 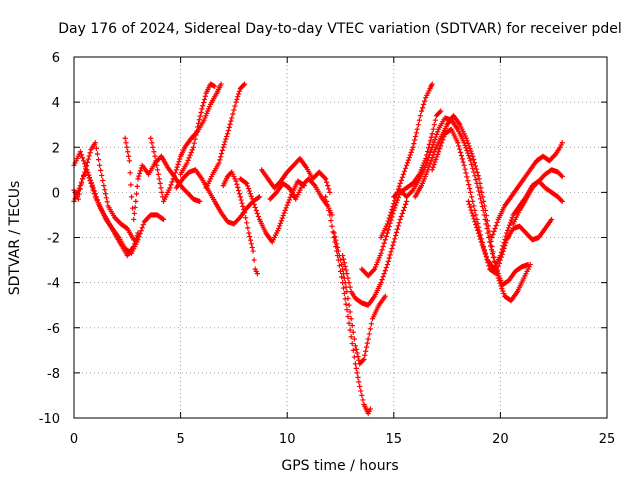 I want to click on y-tick-label: -8, so click(x=53, y=374).